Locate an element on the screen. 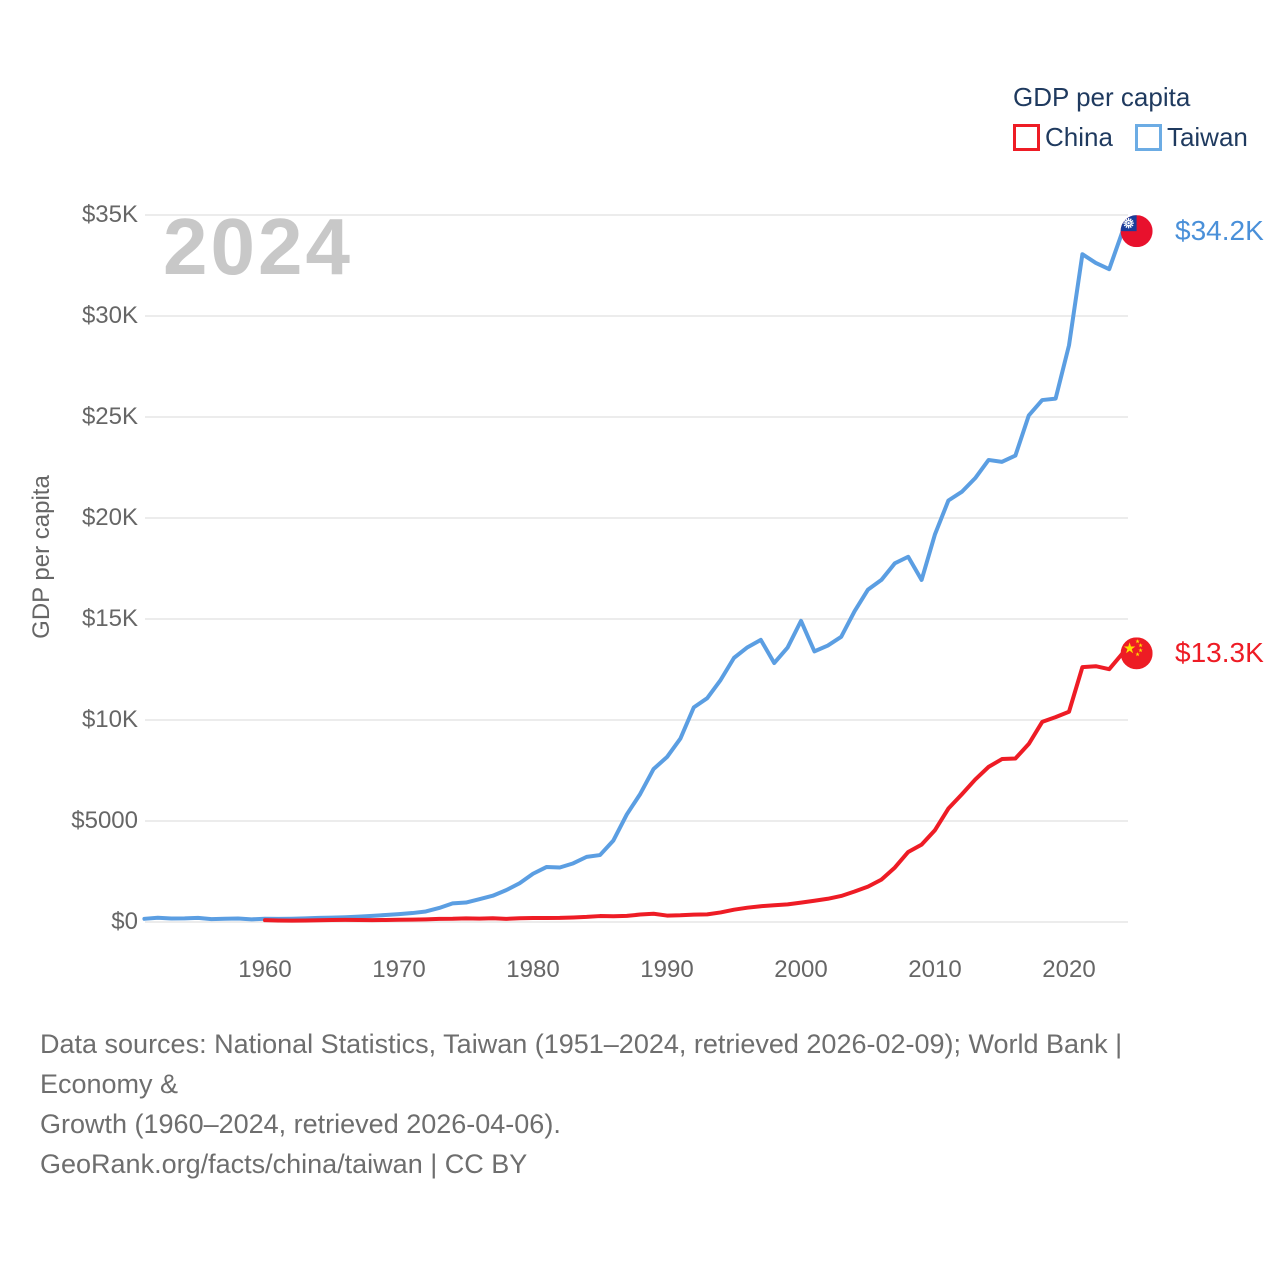 This screenshot has width=1280, height=1280. y-axis-title: GDP per capita is located at coordinates (41, 557).